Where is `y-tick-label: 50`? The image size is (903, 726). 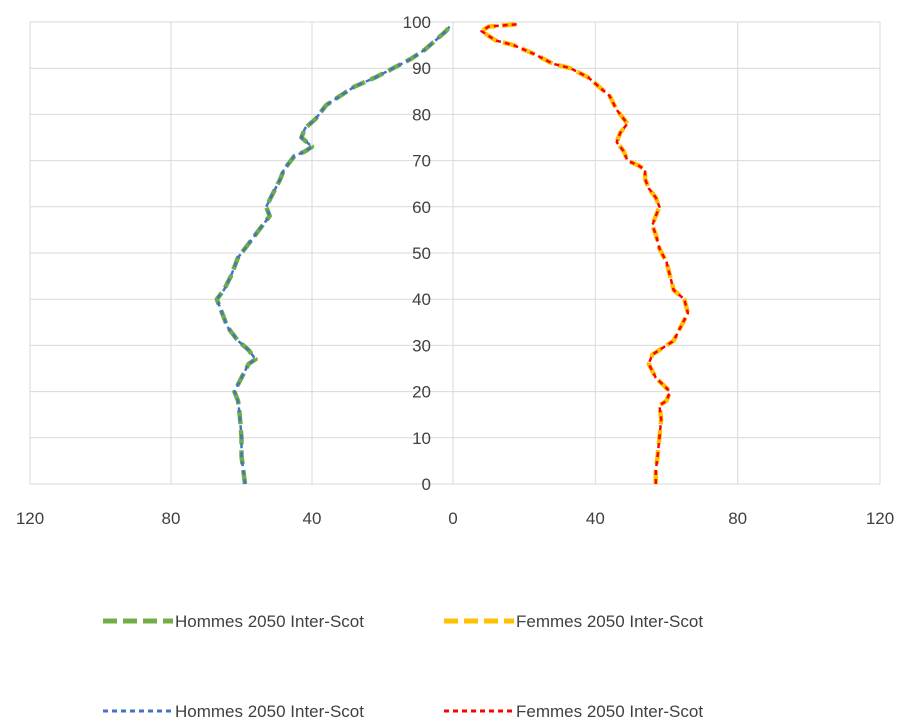
y-tick-label: 50 is located at coordinates (421, 253).